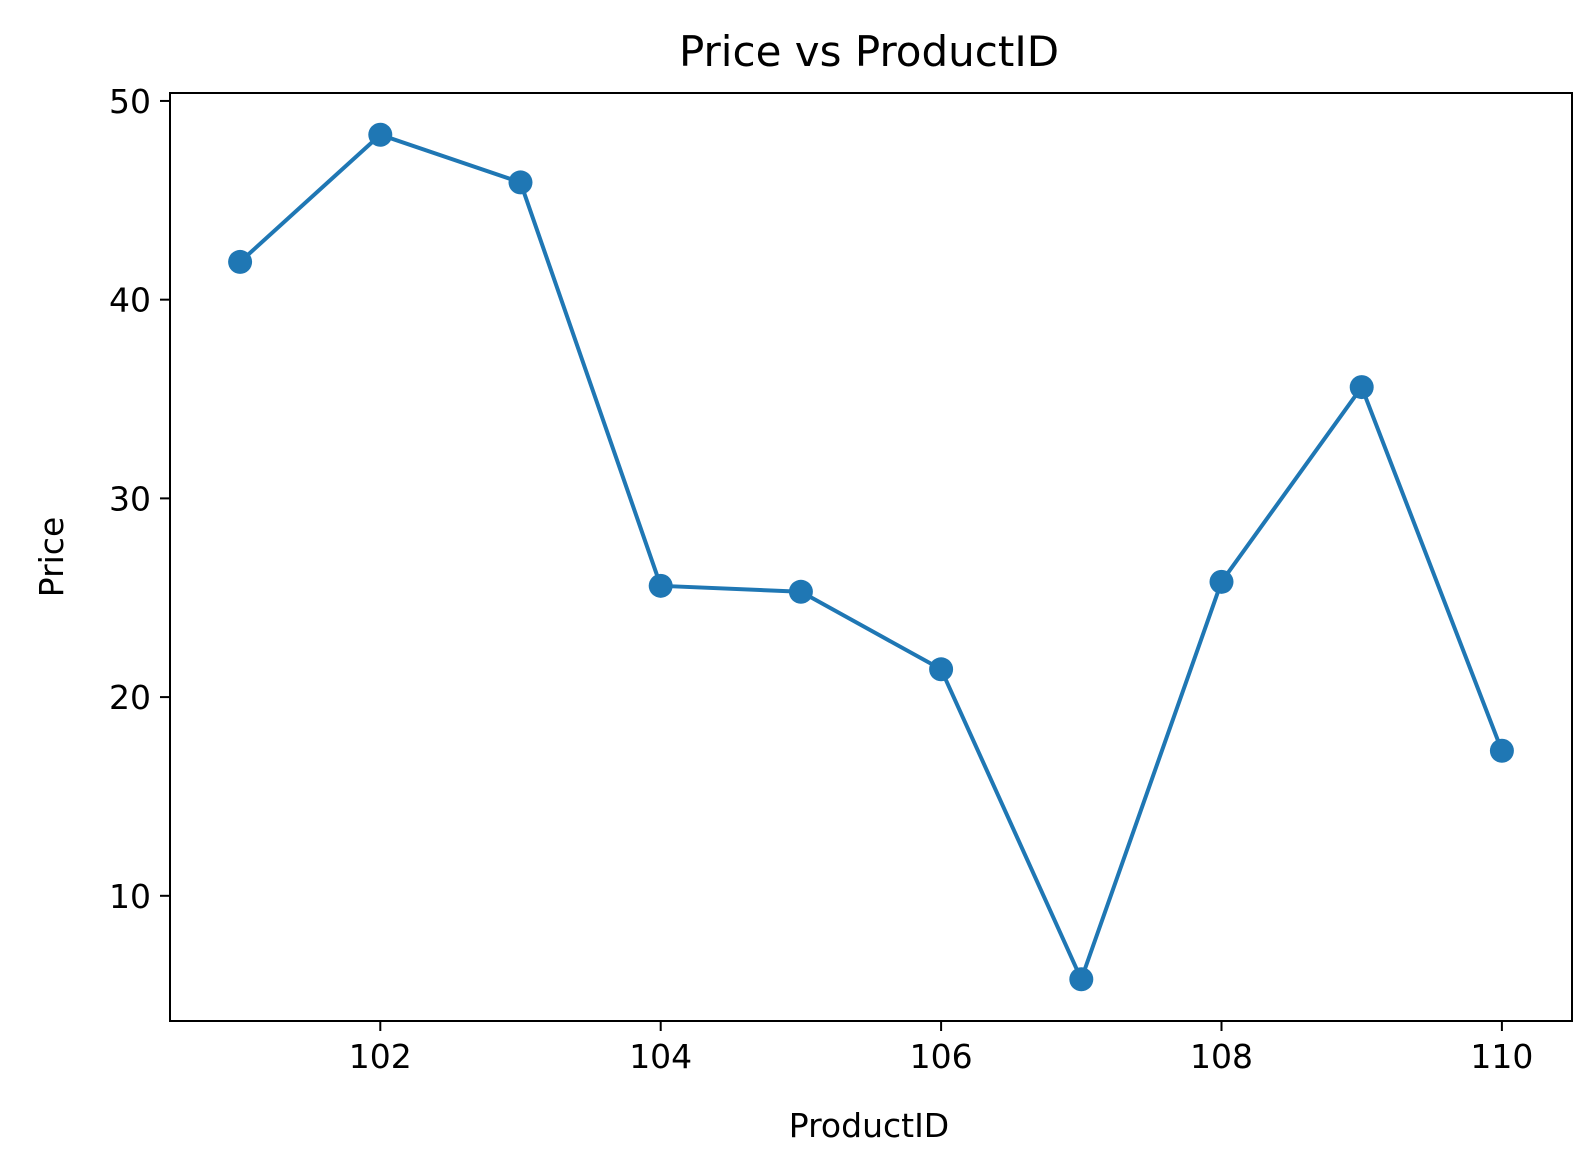 The width and height of the screenshot is (1593, 1176). What do you see at coordinates (130, 896) in the screenshot?
I see `y-tick-label: 10` at bounding box center [130, 896].